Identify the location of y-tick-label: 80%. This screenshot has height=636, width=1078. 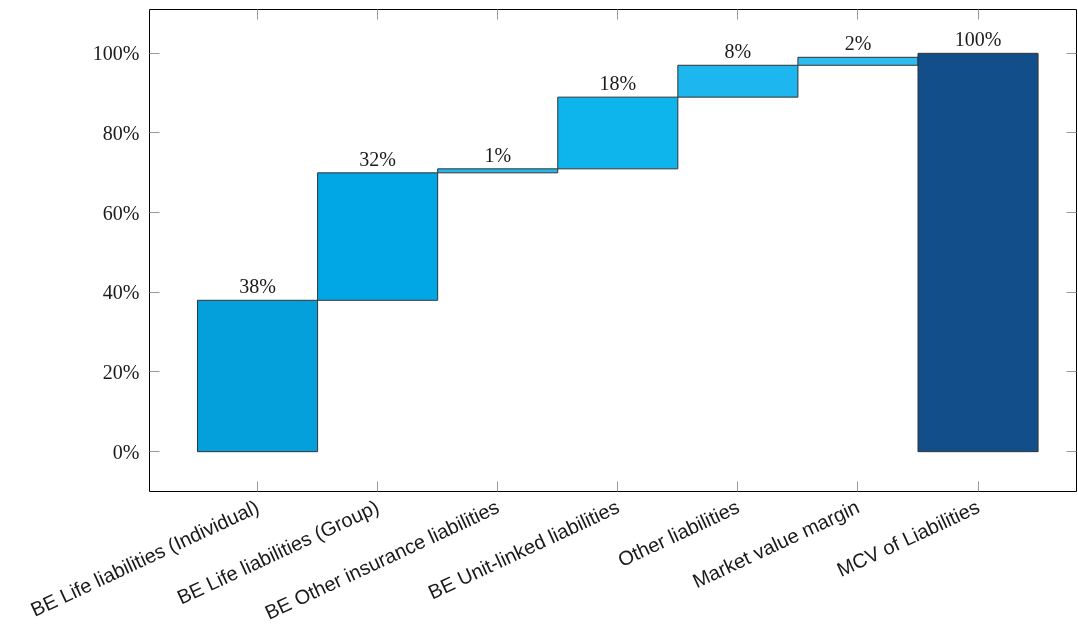
(121, 132).